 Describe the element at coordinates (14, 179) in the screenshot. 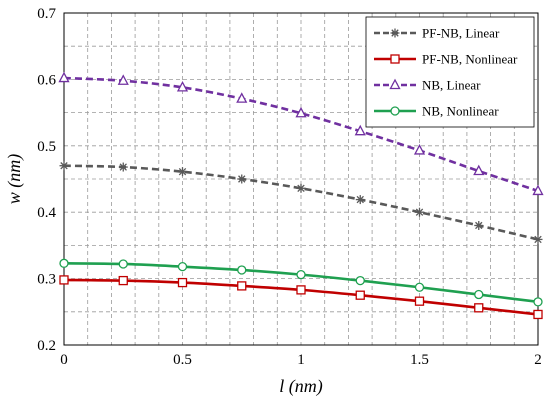

I see `y-axis-title: w (nm)` at that location.